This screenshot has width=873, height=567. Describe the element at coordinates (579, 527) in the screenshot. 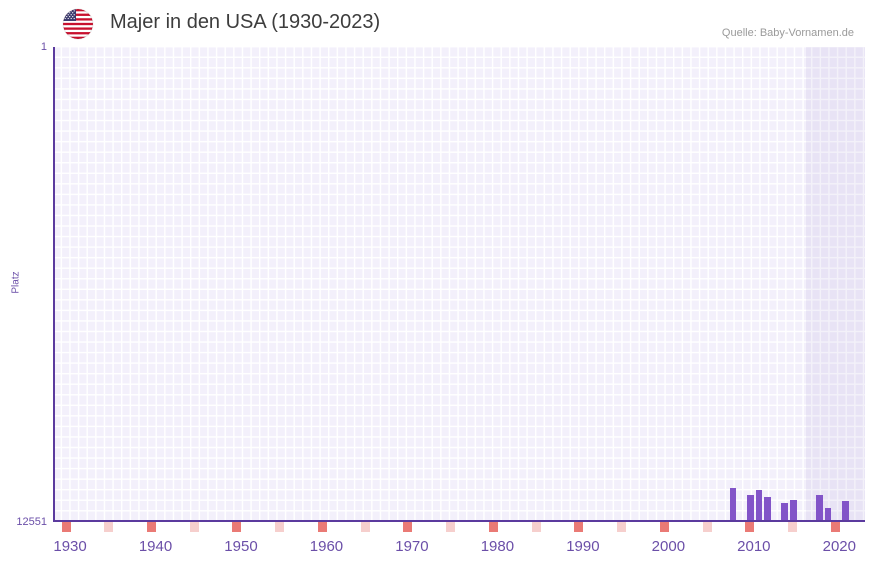

I see `x-tick-1990` at that location.